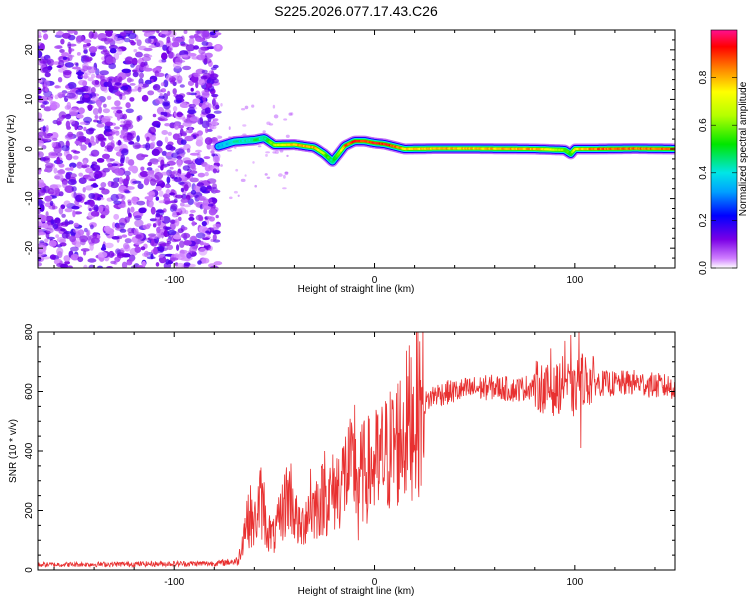 The height and width of the screenshot is (600, 750). Describe the element at coordinates (29, 510) in the screenshot. I see `y-tick-label: 200` at that location.